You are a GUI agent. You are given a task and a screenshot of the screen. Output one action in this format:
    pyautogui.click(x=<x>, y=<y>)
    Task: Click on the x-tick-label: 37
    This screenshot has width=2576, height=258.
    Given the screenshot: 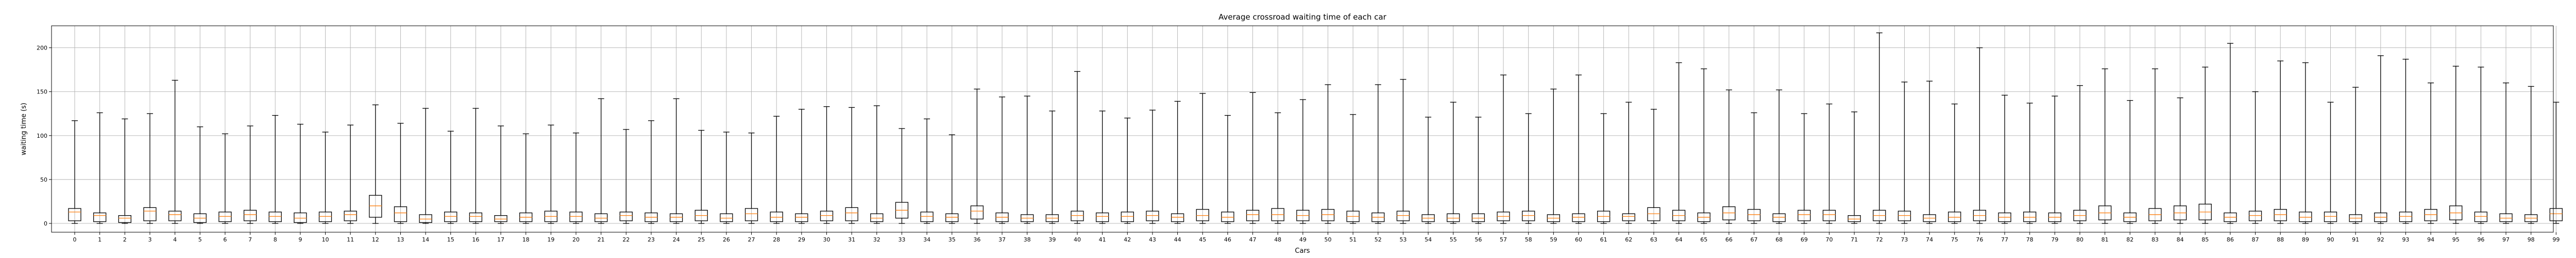 What is the action you would take?
    pyautogui.click(x=1002, y=239)
    